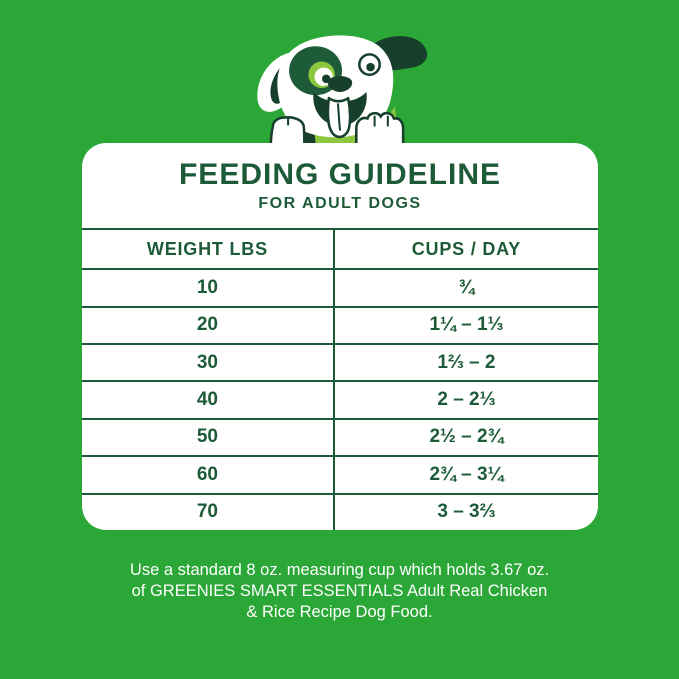 This screenshot has height=679, width=679. Describe the element at coordinates (207, 287) in the screenshot. I see `weight-cell: 10` at that location.